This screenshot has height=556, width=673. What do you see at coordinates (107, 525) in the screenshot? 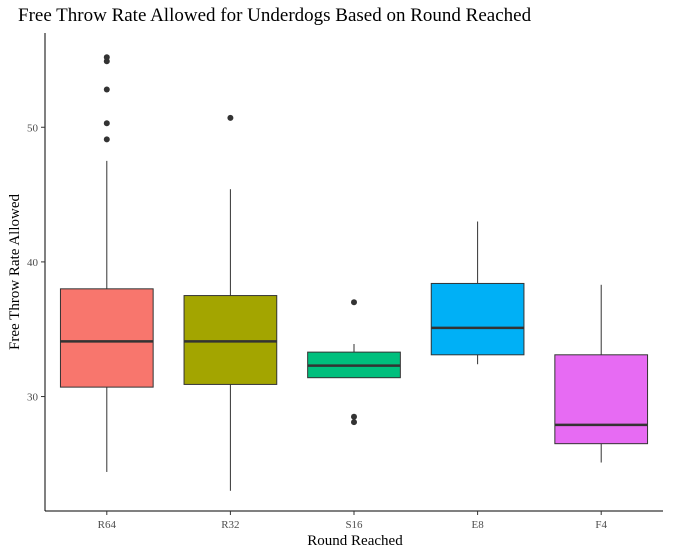
I see `x-tick-label-R64: R64` at bounding box center [107, 525].